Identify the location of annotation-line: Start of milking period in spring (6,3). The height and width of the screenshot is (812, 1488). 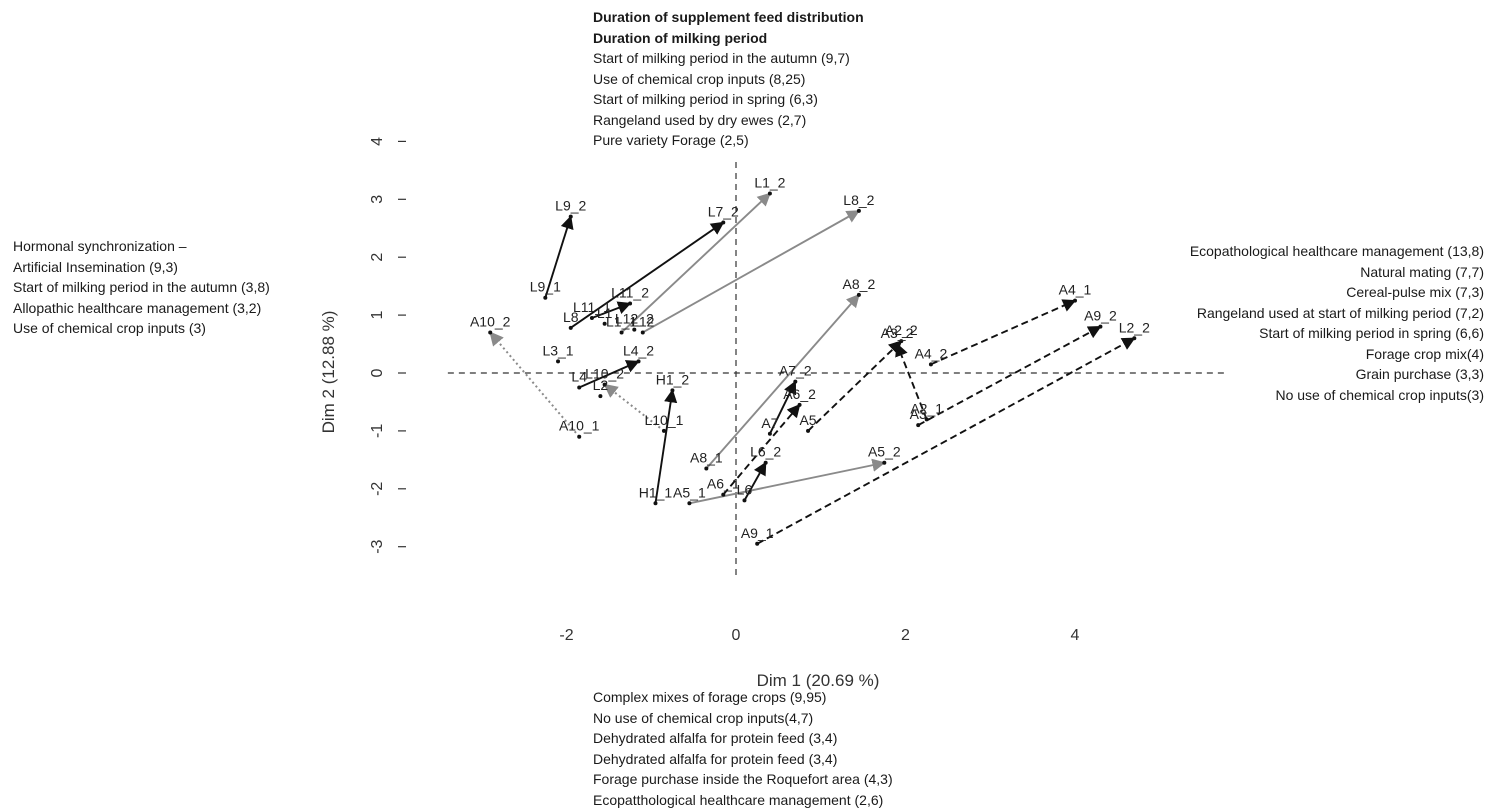
(705, 99).